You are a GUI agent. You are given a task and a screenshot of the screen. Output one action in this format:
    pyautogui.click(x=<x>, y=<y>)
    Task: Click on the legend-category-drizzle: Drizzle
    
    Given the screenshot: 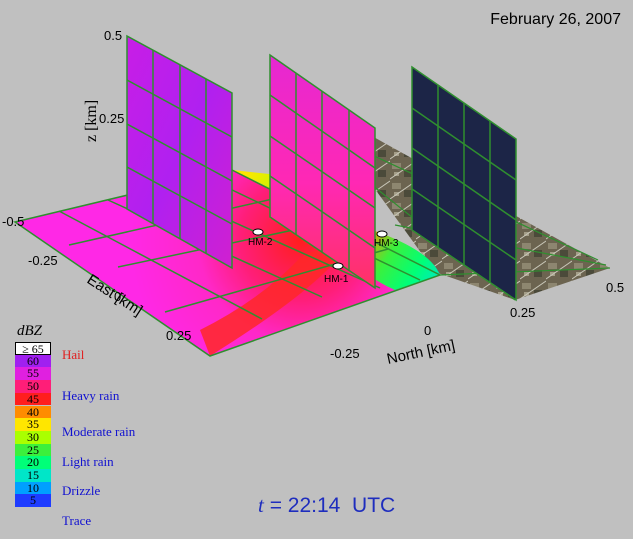 What is the action you would take?
    pyautogui.click(x=81, y=490)
    